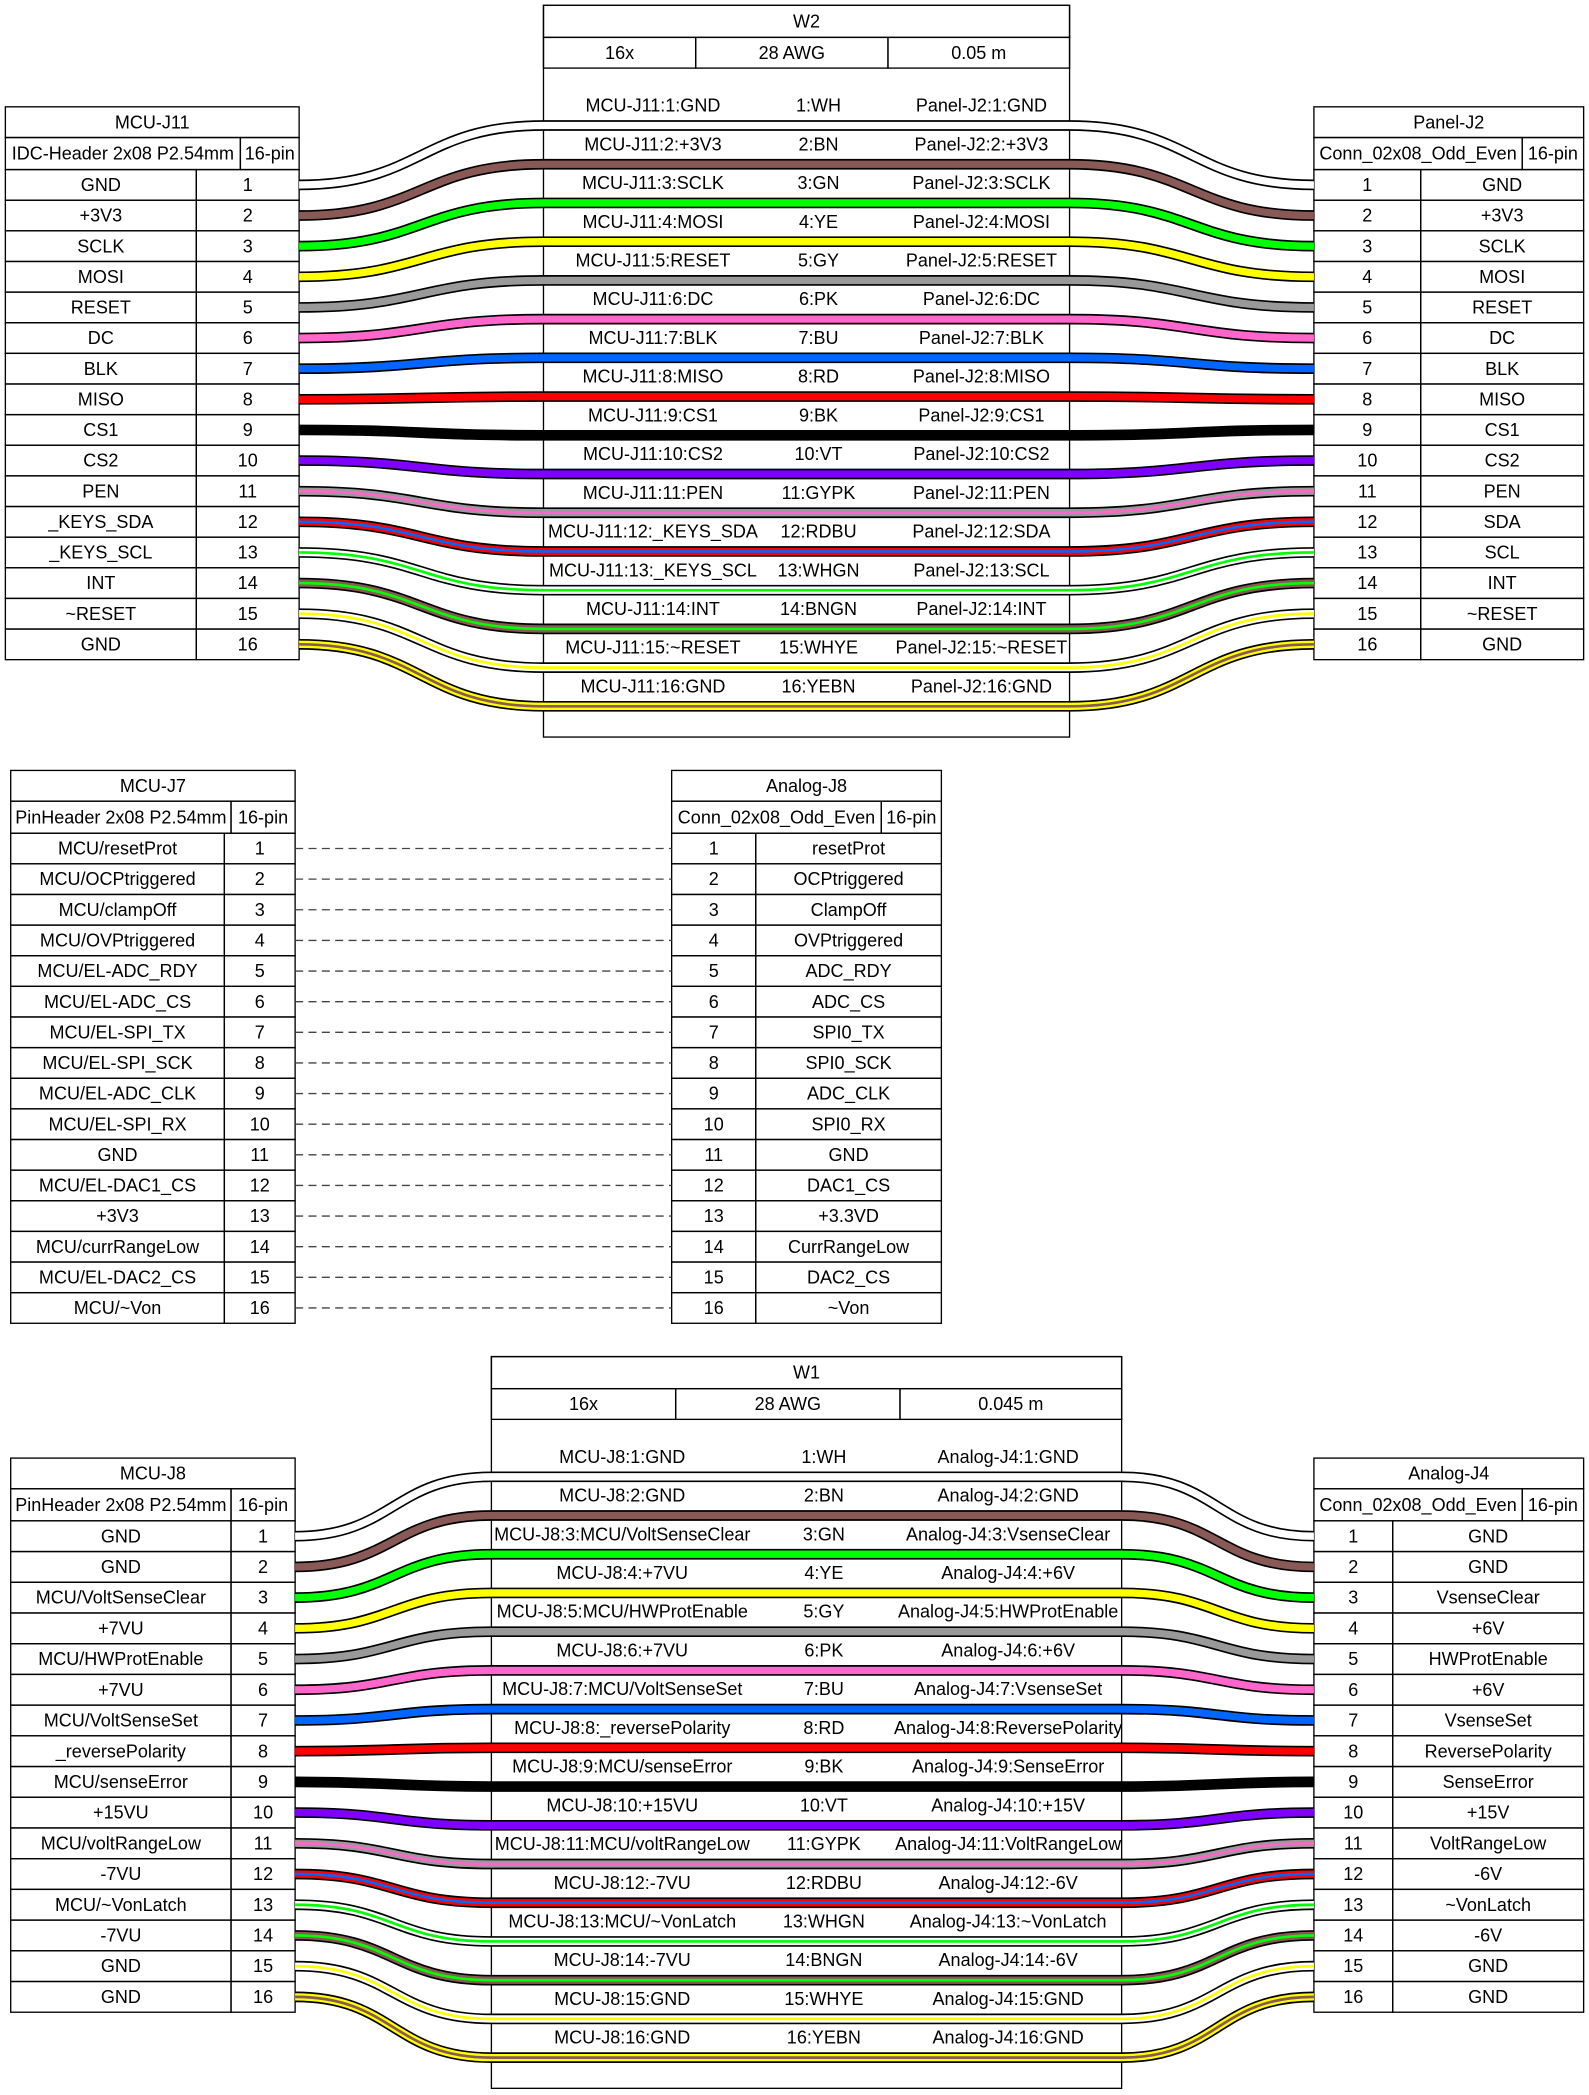 This screenshot has width=1589, height=2095. I want to click on wire-code: 15:WHYE, so click(818, 648).